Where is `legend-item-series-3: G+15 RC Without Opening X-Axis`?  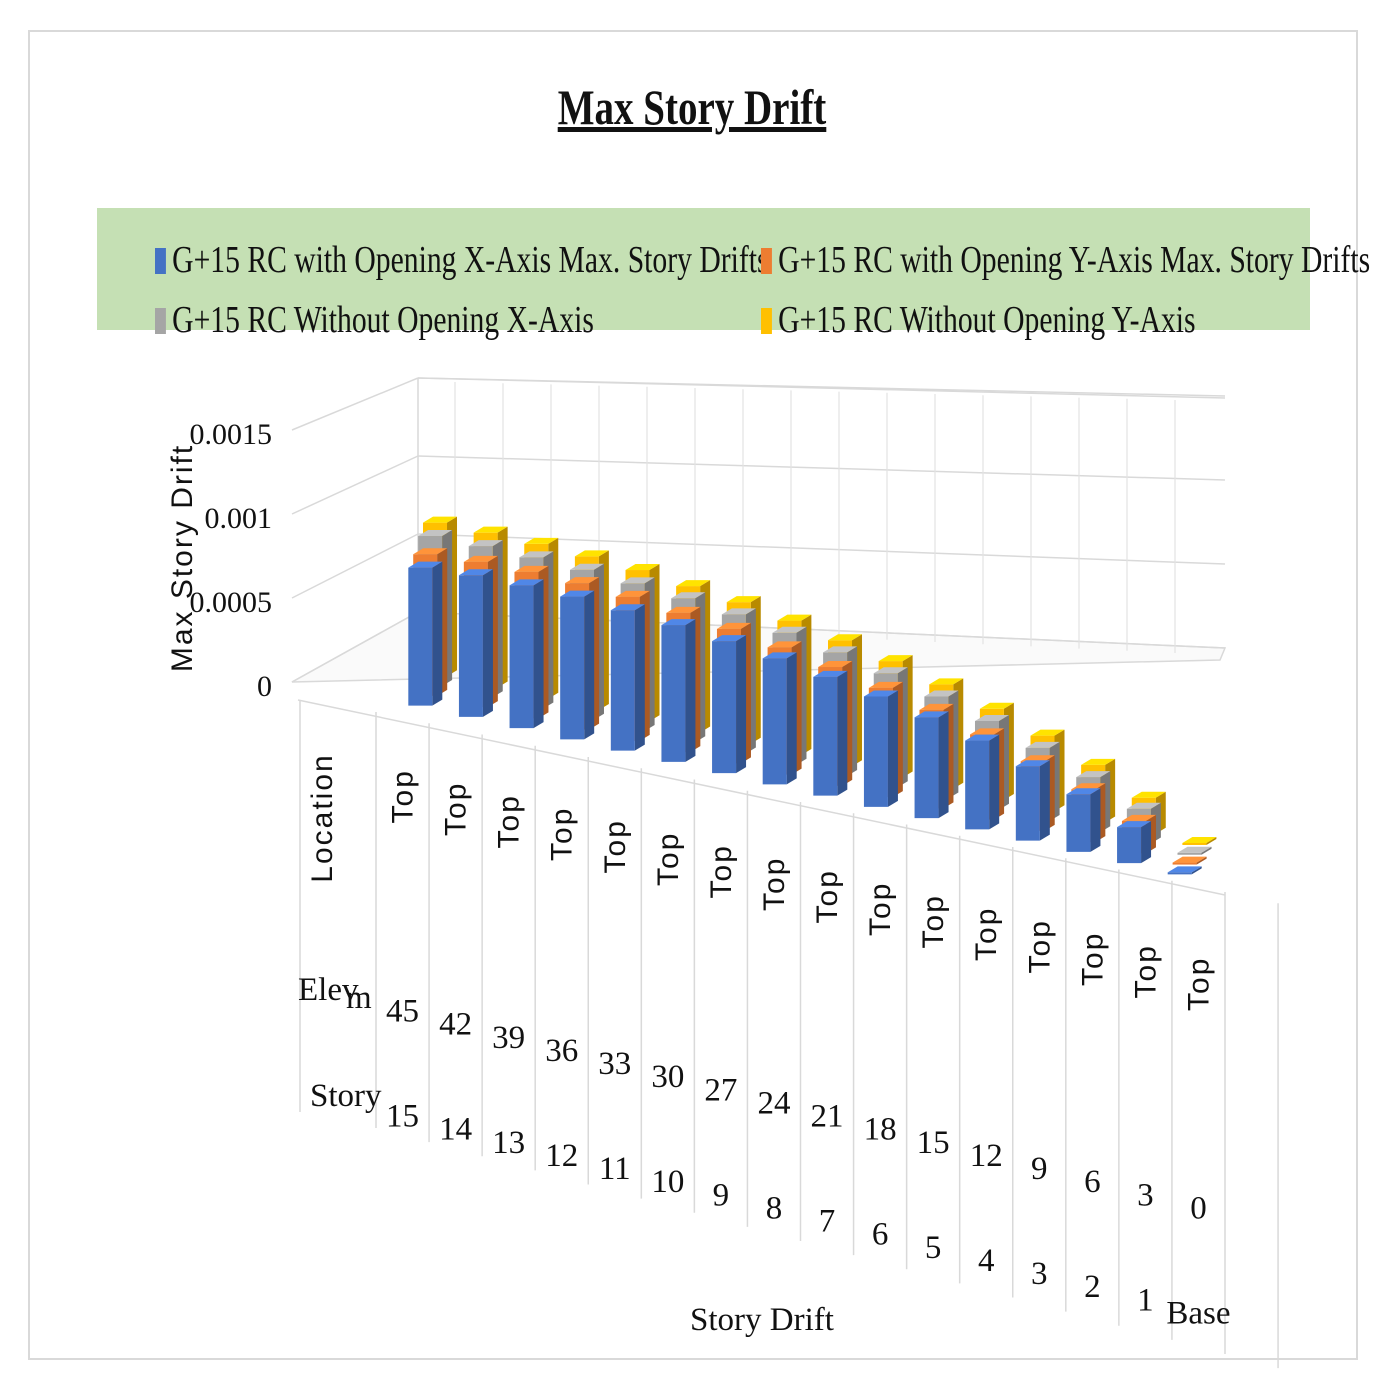
legend-item-series-3: G+15 RC Without Opening X-Axis is located at coordinates (374, 320).